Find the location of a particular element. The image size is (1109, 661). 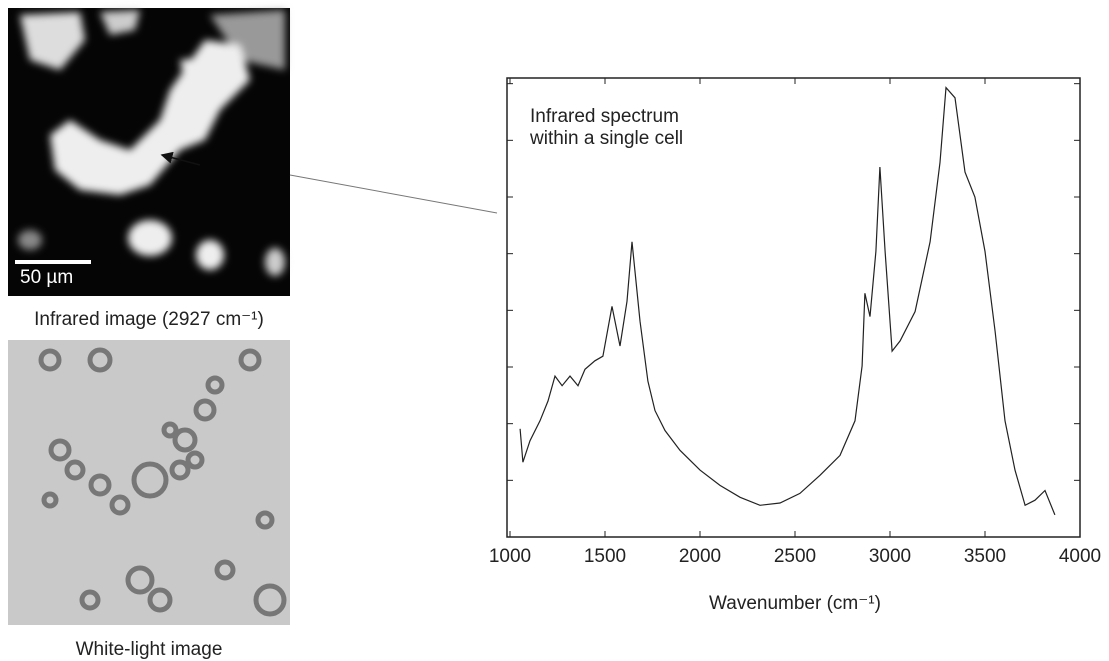

annotation: Infrared spectrum is located at coordinates (604, 116).